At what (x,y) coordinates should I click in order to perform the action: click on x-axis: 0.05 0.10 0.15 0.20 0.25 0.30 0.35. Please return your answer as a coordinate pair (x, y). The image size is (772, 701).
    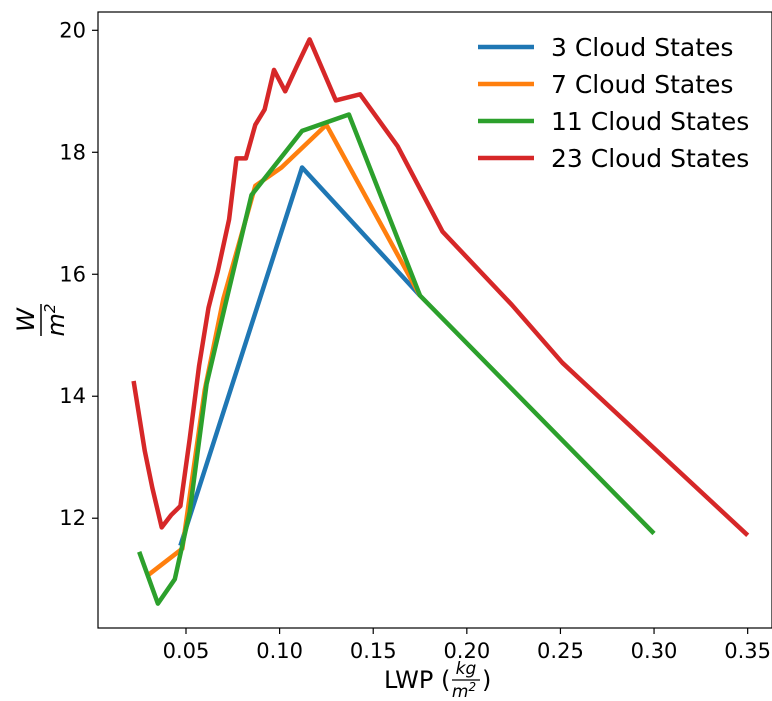
    Looking at the image, I should click on (467, 645).